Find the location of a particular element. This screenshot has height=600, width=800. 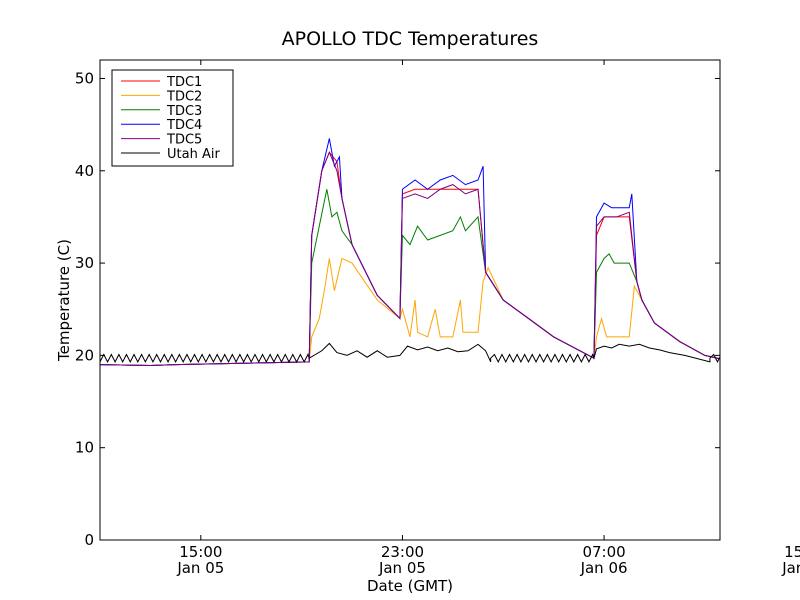

y-tick-label: 30 is located at coordinates (84, 263).